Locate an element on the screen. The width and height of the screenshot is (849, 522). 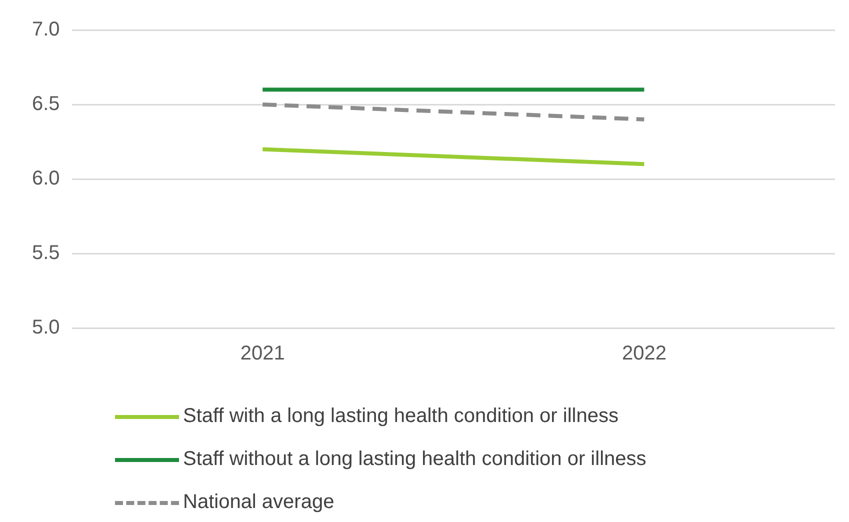
y-tick-label: 5.5 is located at coordinates (46, 253).